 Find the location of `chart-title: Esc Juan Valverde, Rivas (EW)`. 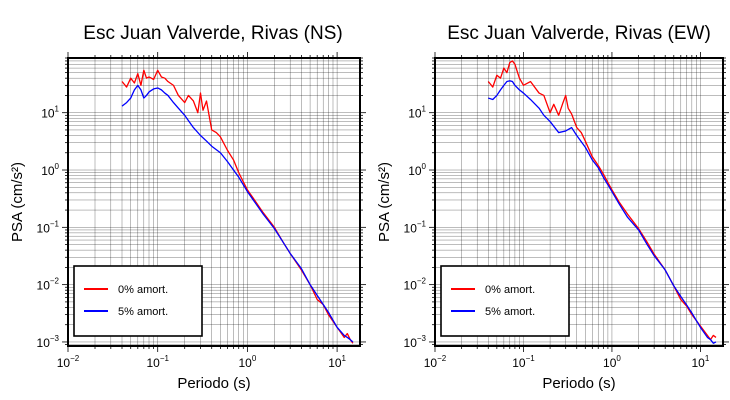

chart-title: Esc Juan Valverde, Rivas (EW) is located at coordinates (579, 33).